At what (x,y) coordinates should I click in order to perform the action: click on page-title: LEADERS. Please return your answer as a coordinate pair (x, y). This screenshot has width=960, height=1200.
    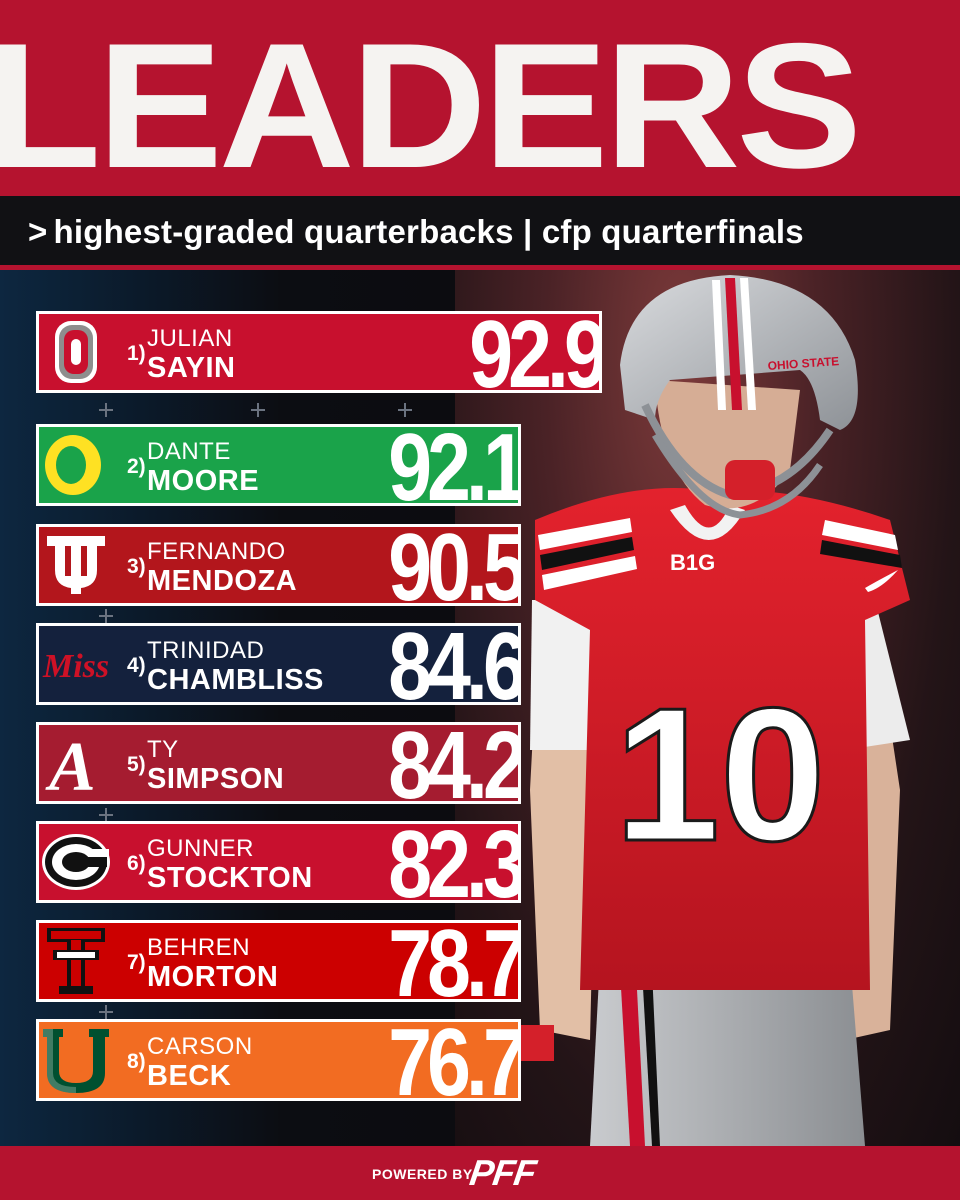
    Looking at the image, I should click on (431, 101).